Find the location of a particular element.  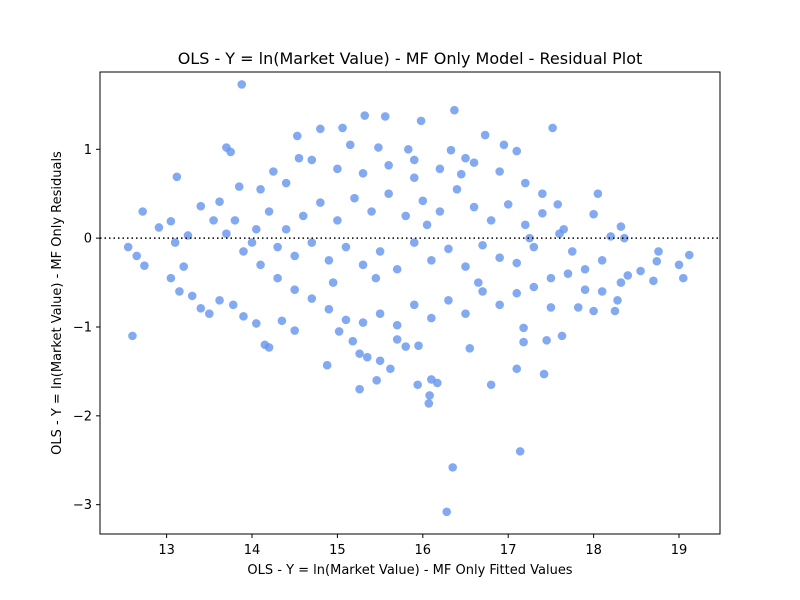

x-tick-label-15: 15 is located at coordinates (337, 550).